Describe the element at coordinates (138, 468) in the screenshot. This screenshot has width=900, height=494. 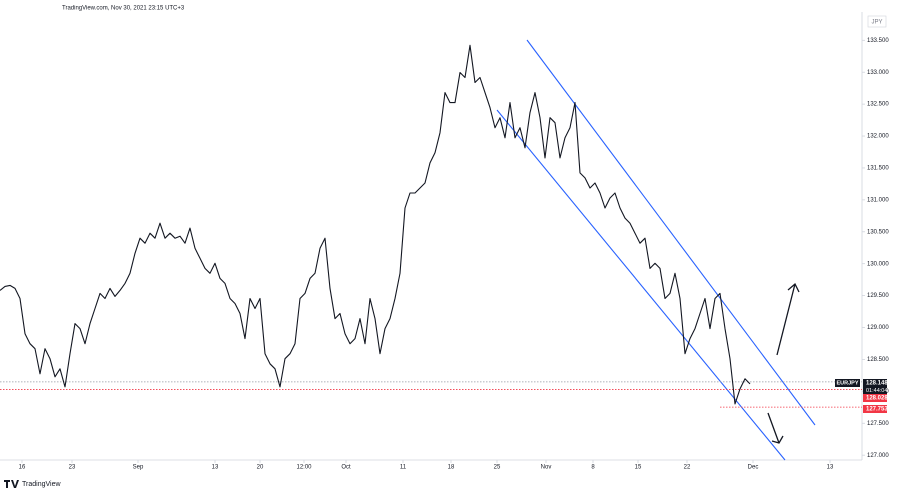
I see `x-tick-label: Sep` at that location.